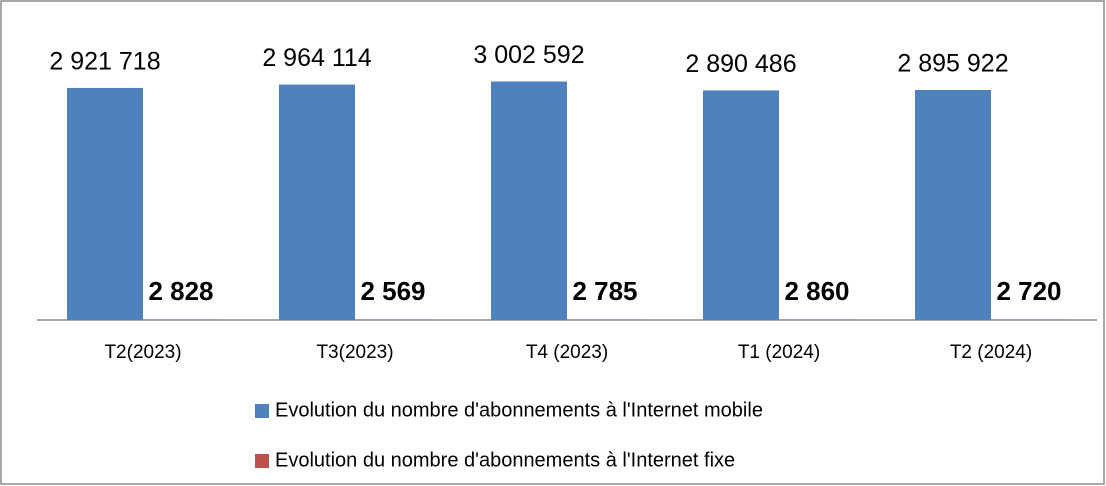 The height and width of the screenshot is (486, 1106). Describe the element at coordinates (528, 55) in the screenshot. I see `data-label: 3 002 592` at that location.